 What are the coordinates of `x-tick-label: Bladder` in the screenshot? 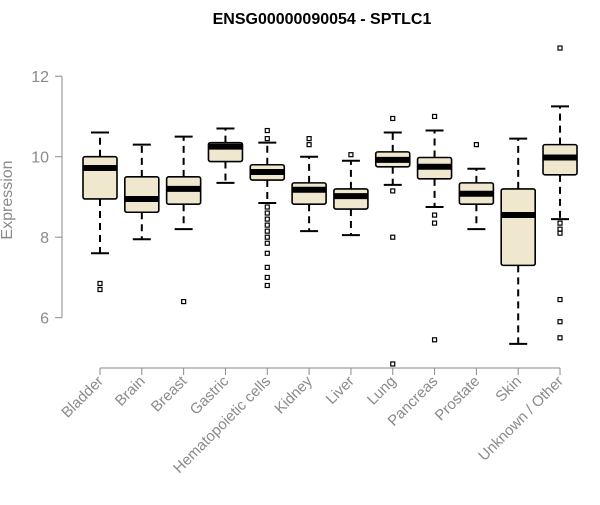 It's located at (82, 397).